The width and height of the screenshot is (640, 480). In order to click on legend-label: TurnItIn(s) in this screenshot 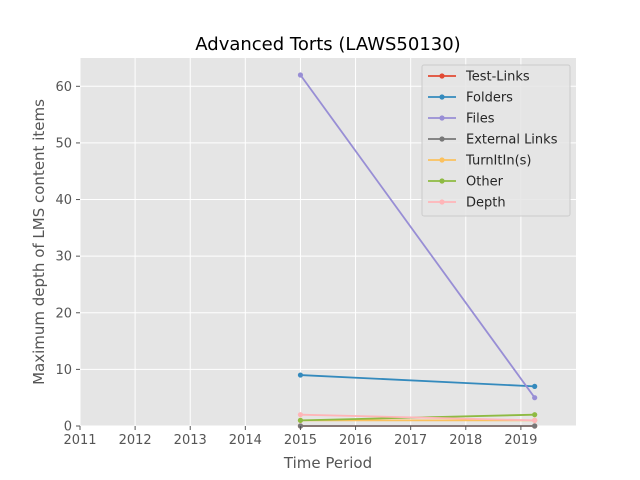, I will do `click(498, 161)`.